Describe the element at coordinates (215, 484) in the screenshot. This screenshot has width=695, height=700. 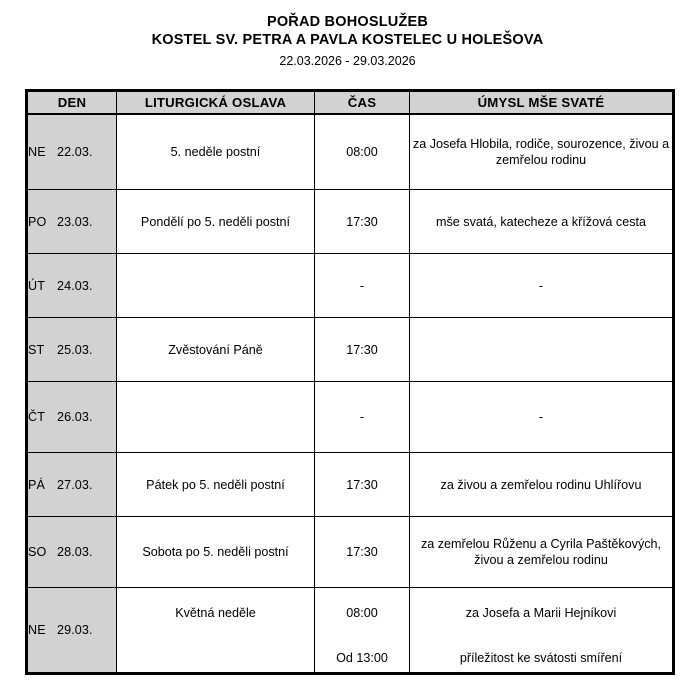
I see `celebration-cell: Pátek po 5. neděli postní` at that location.